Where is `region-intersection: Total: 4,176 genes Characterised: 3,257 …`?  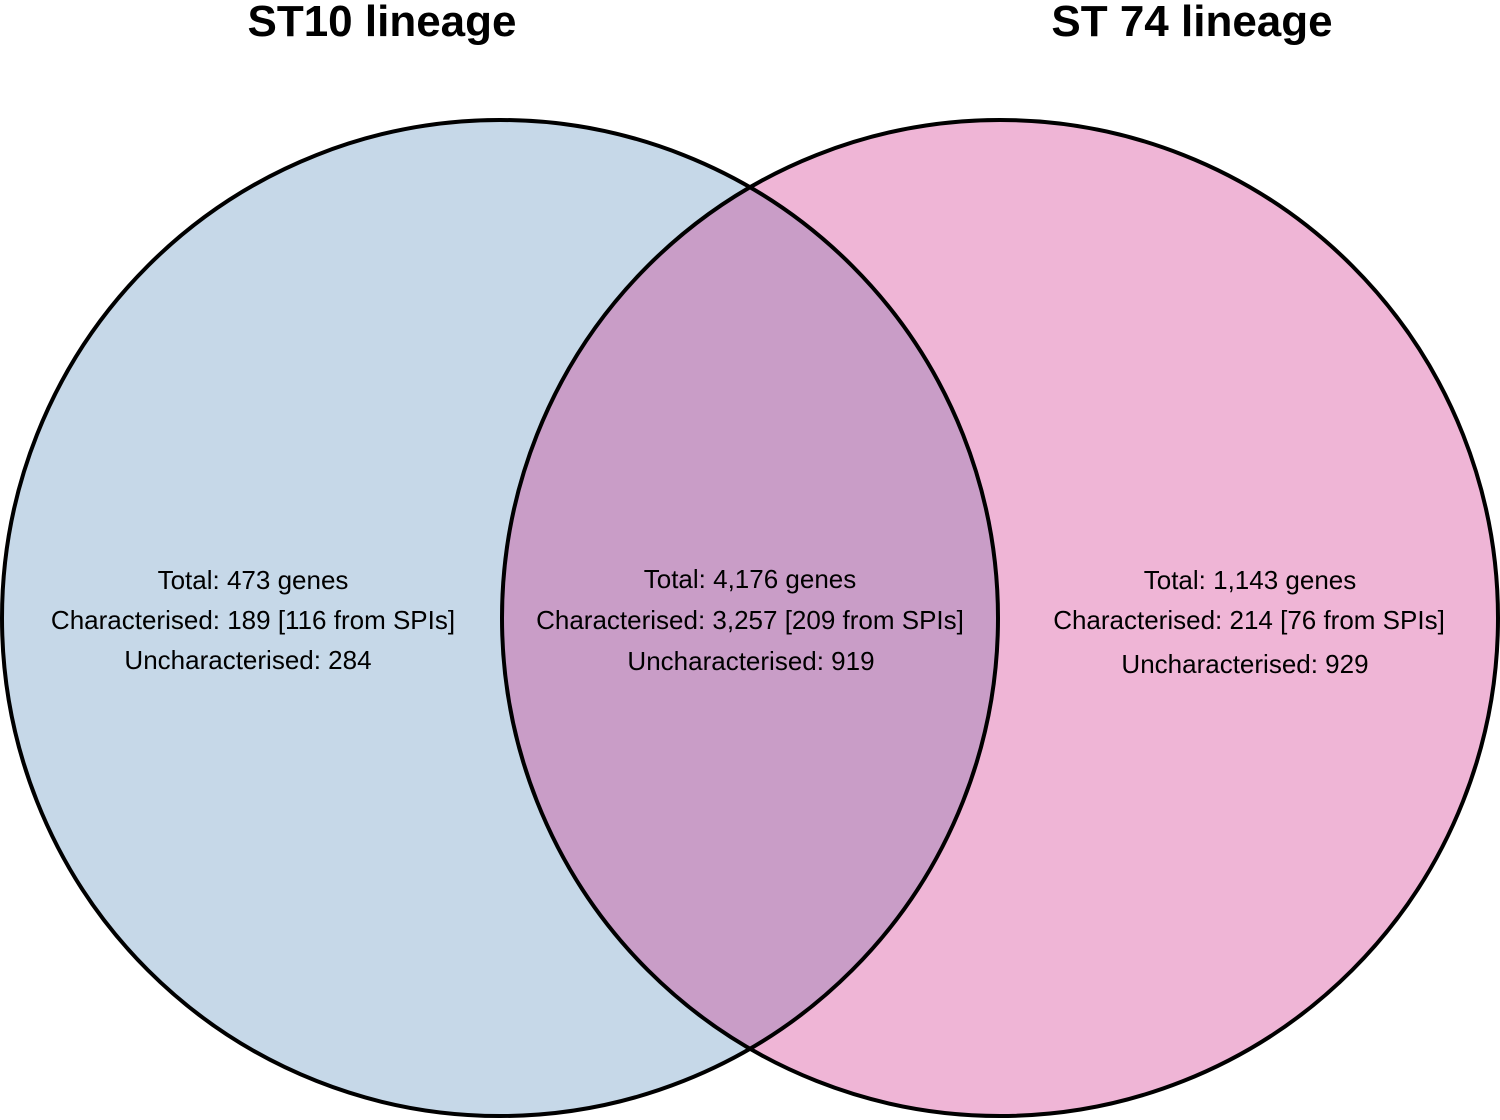 region-intersection: Total: 4,176 genes Characterised: 3,257 … is located at coordinates (750, 620).